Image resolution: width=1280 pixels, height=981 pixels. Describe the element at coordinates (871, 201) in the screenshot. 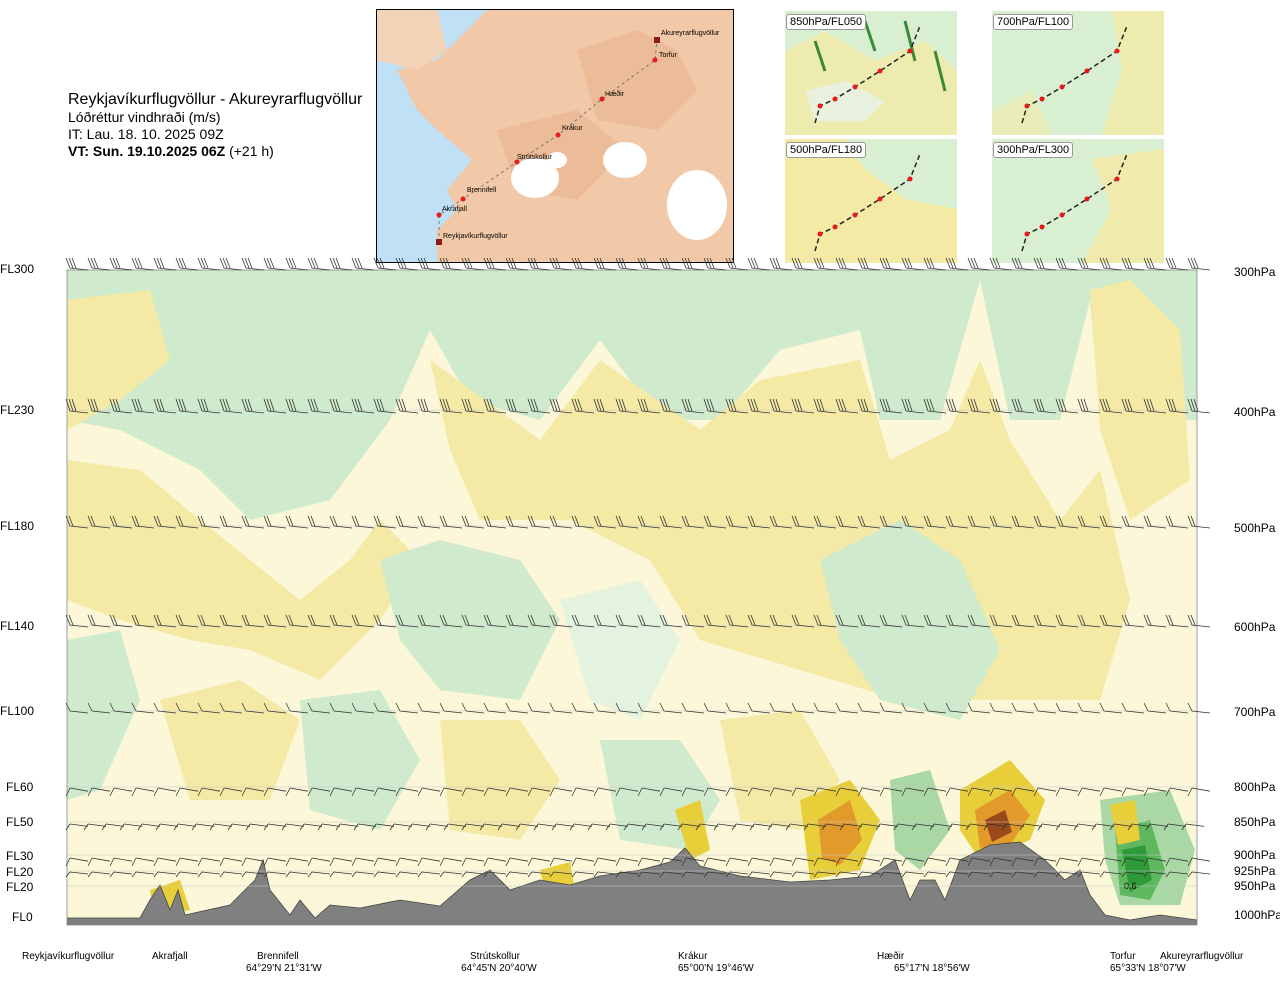

I see `thumbnail-500hpa: 500hPa/FL180` at that location.